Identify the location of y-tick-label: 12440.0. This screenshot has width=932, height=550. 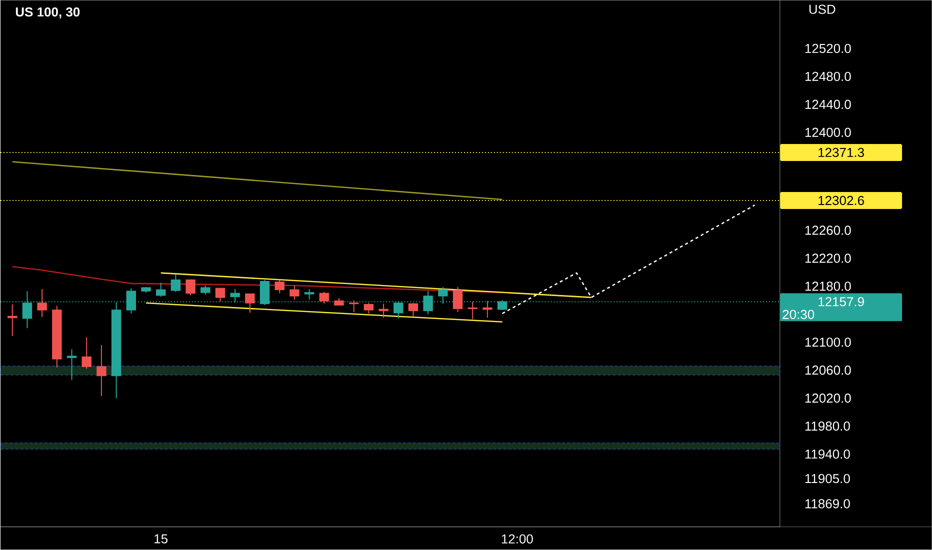
(828, 105).